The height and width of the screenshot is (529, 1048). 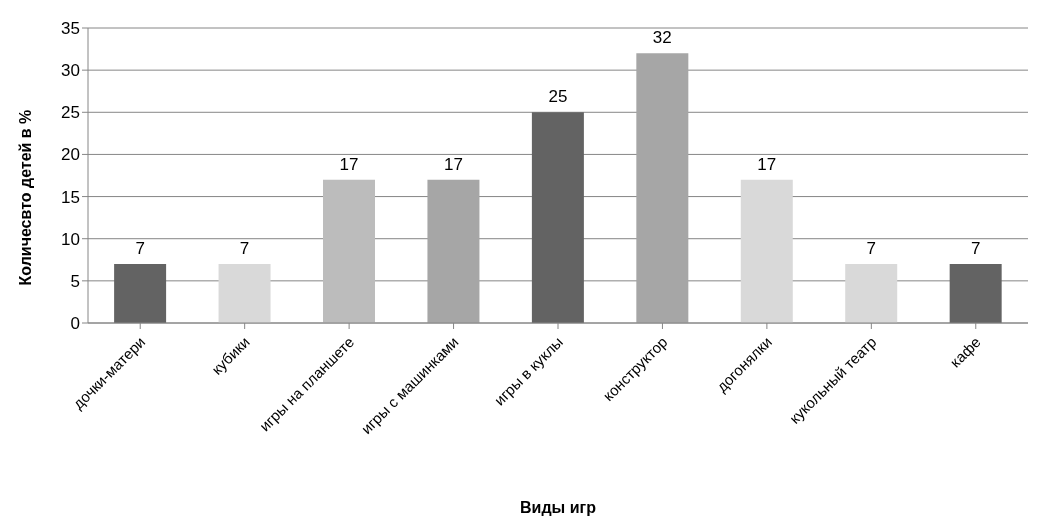 What do you see at coordinates (662, 38) in the screenshot?
I see `data-label: 32` at bounding box center [662, 38].